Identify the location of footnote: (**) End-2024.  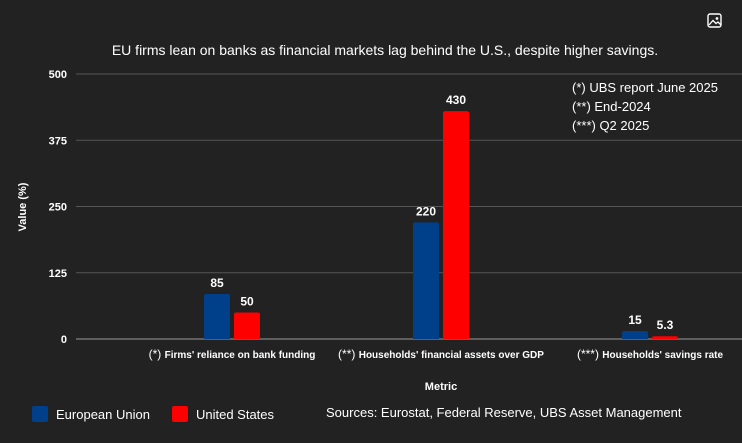
(611, 106).